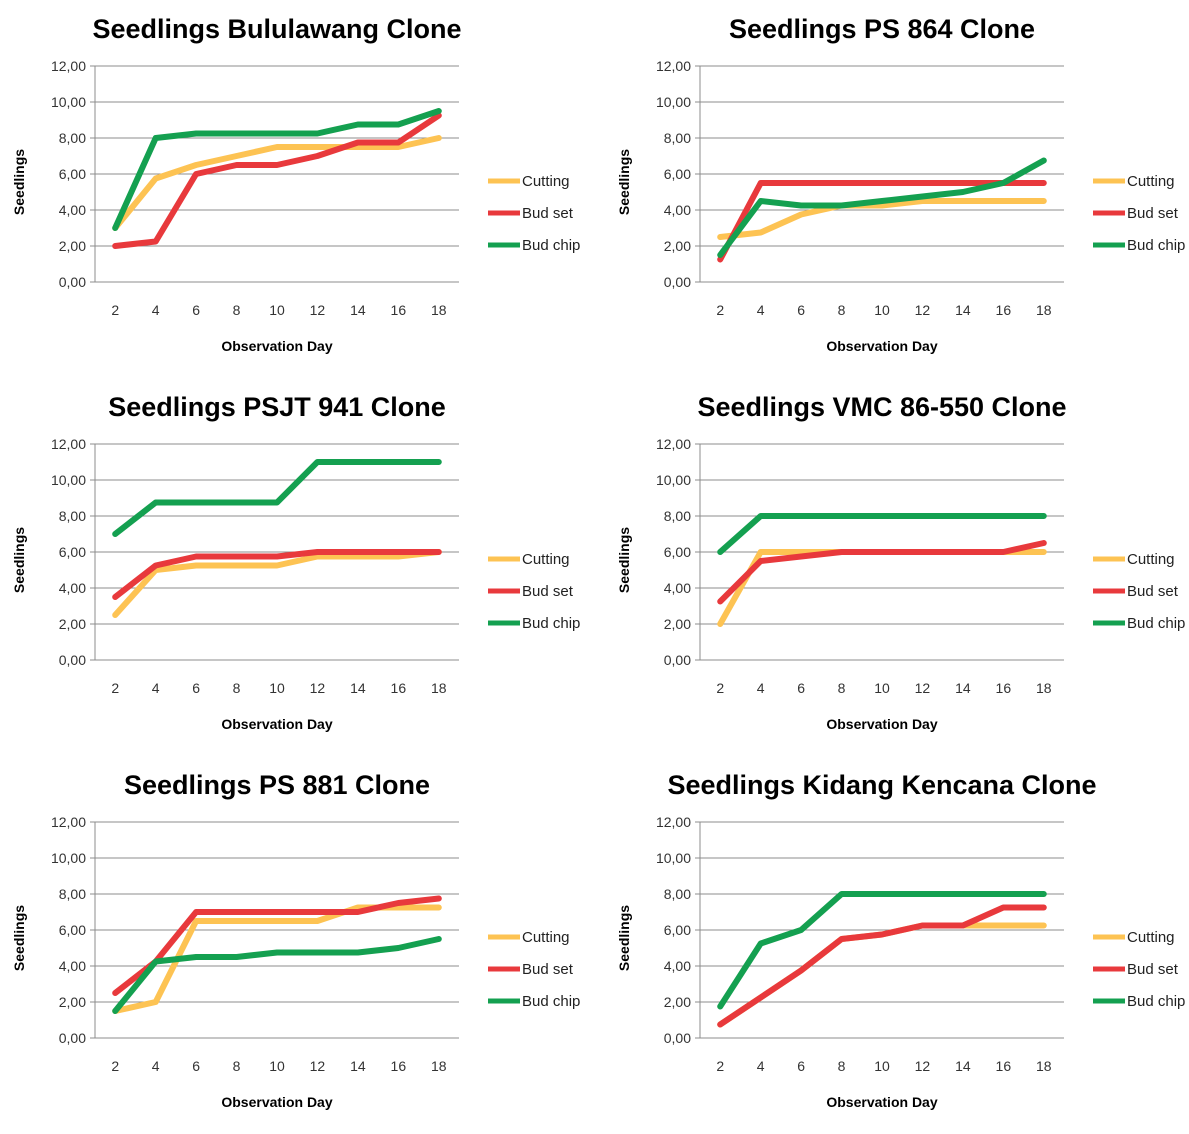 Image resolution: width=1189 pixels, height=1134 pixels. Describe the element at coordinates (881, 407) in the screenshot. I see `chart-title: Seedlings VMC 86-550 Clone` at that location.